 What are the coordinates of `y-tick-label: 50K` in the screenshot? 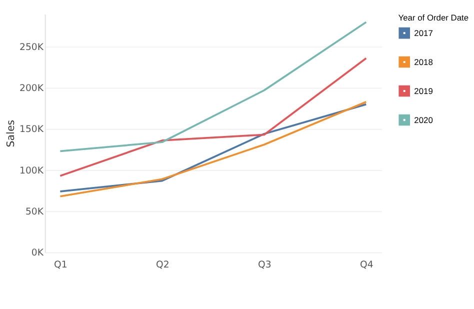 It's located at (34, 212).